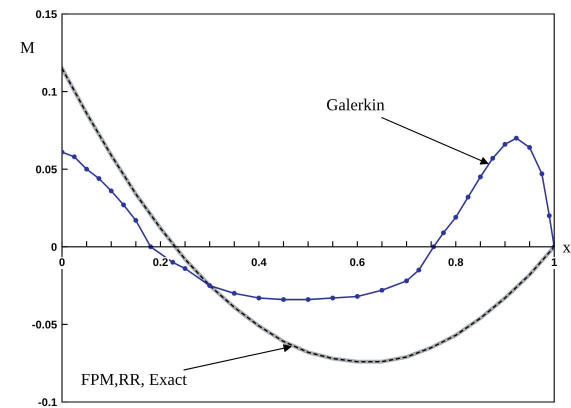  I want to click on x-tick-label: 0.2, so click(160, 262).